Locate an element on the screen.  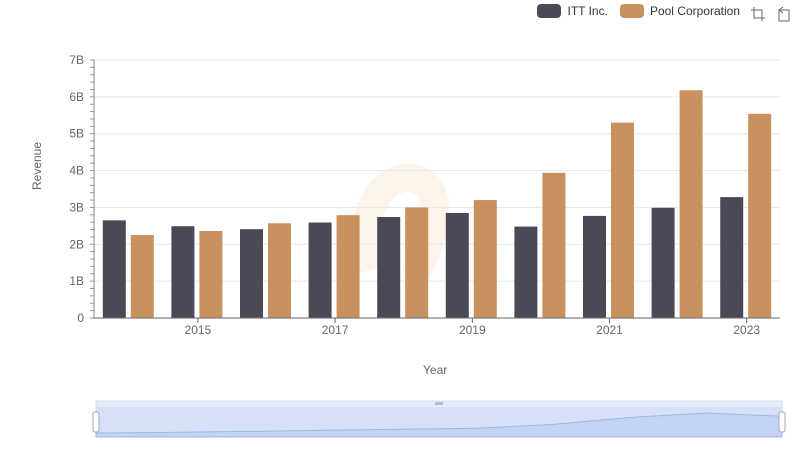
bar-itt-2016 is located at coordinates (251, 273).